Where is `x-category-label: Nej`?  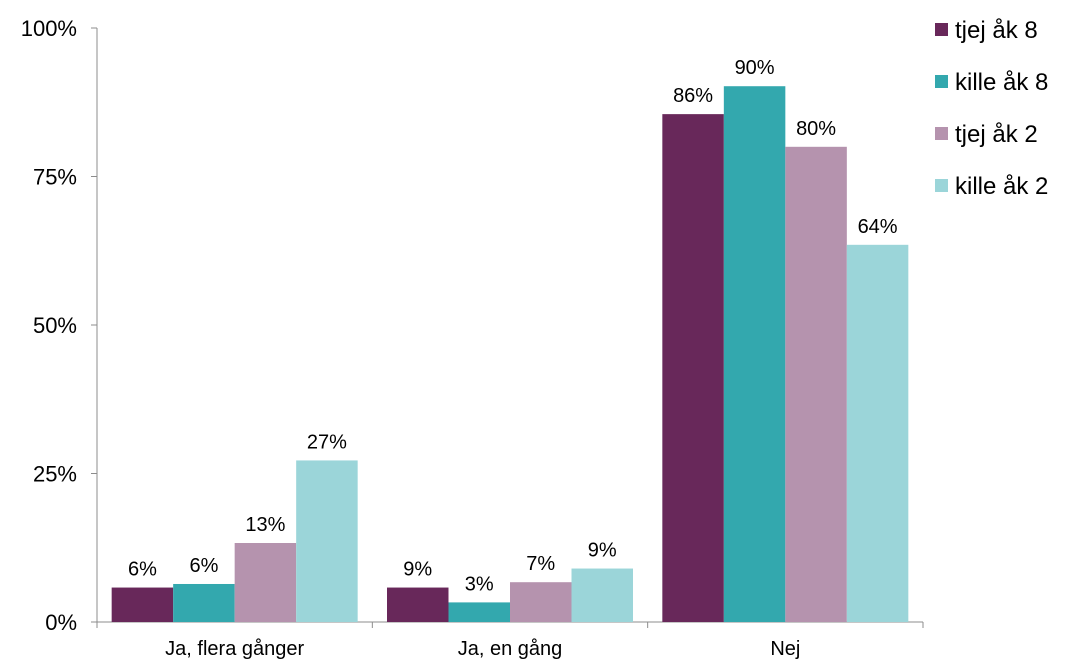
x-category-label: Nej is located at coordinates (785, 649).